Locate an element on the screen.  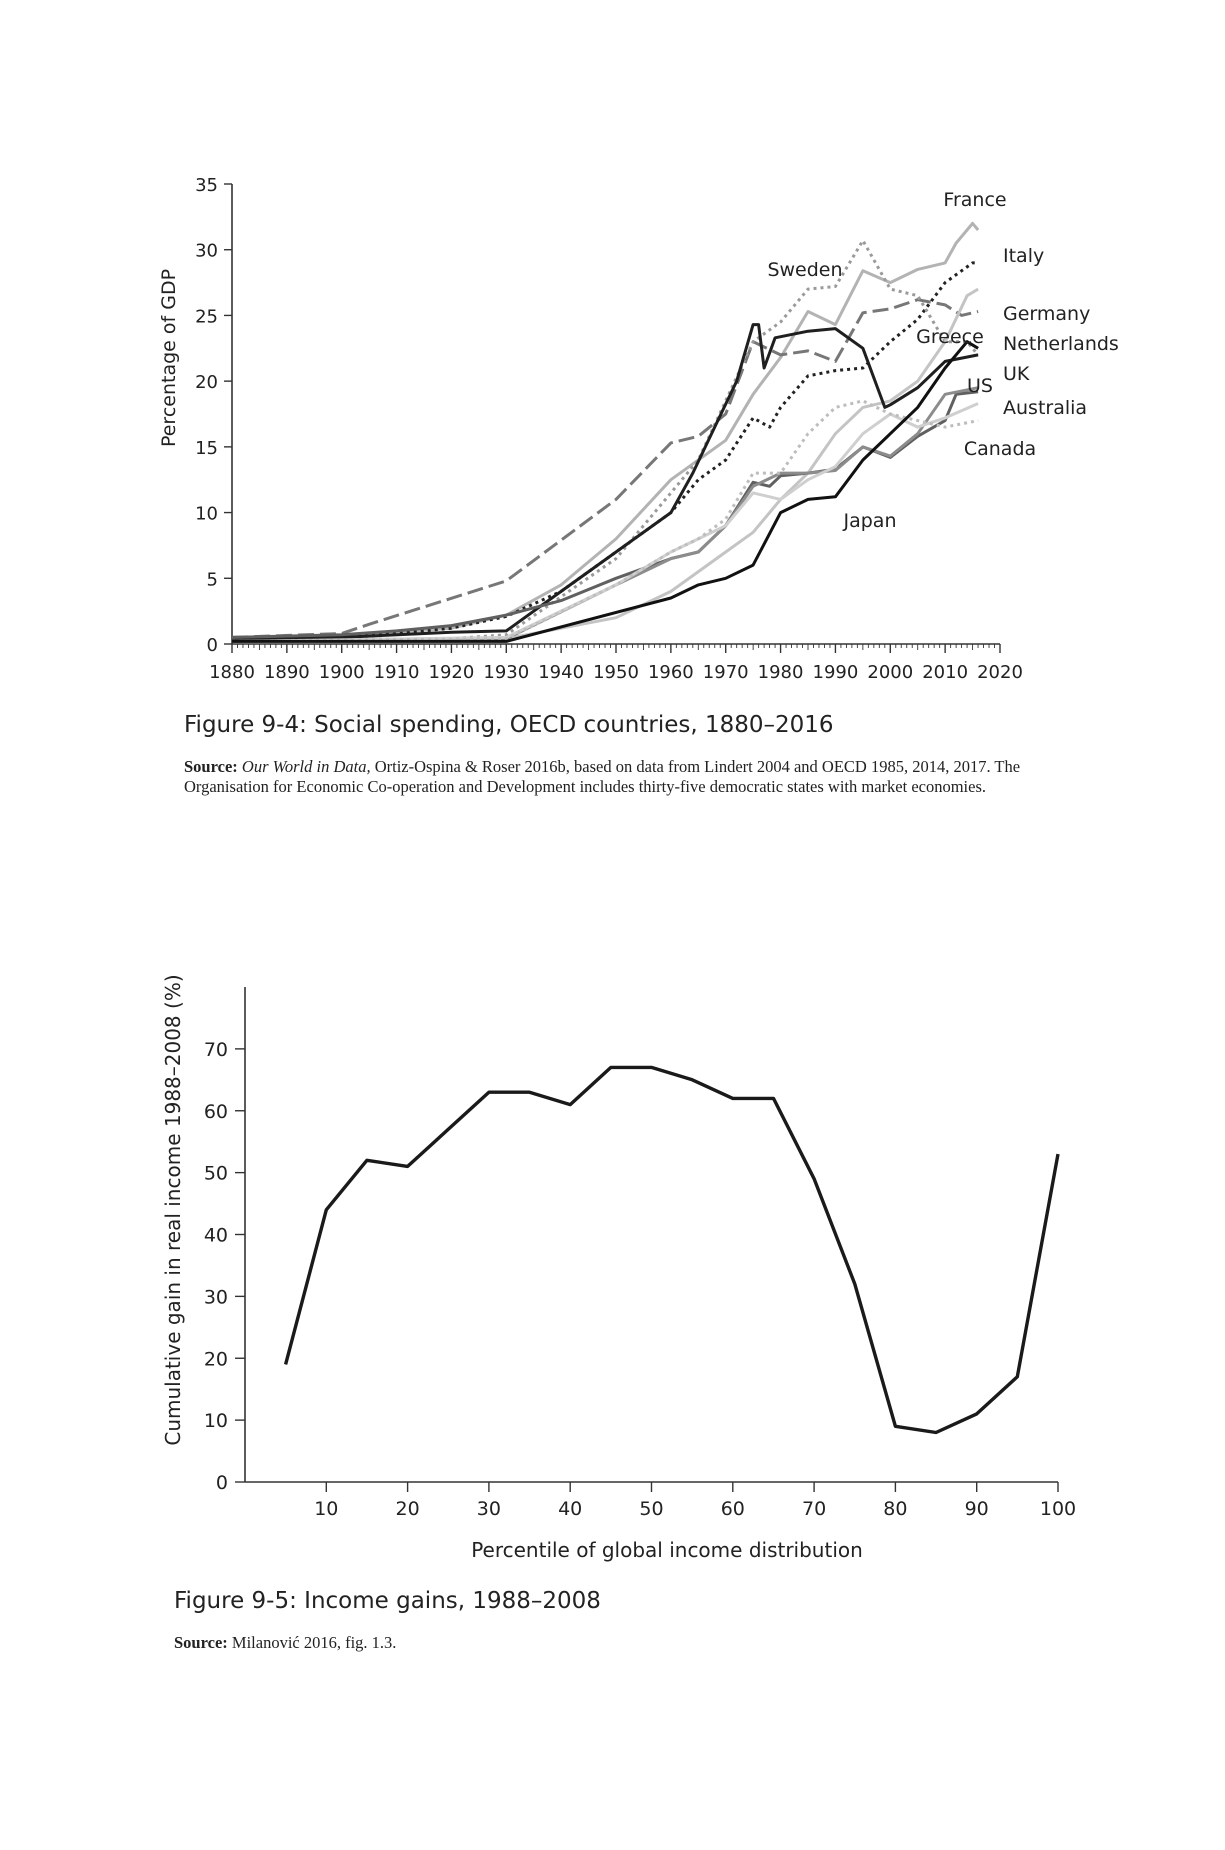
x-tick-label: 50 is located at coordinates (651, 1509).